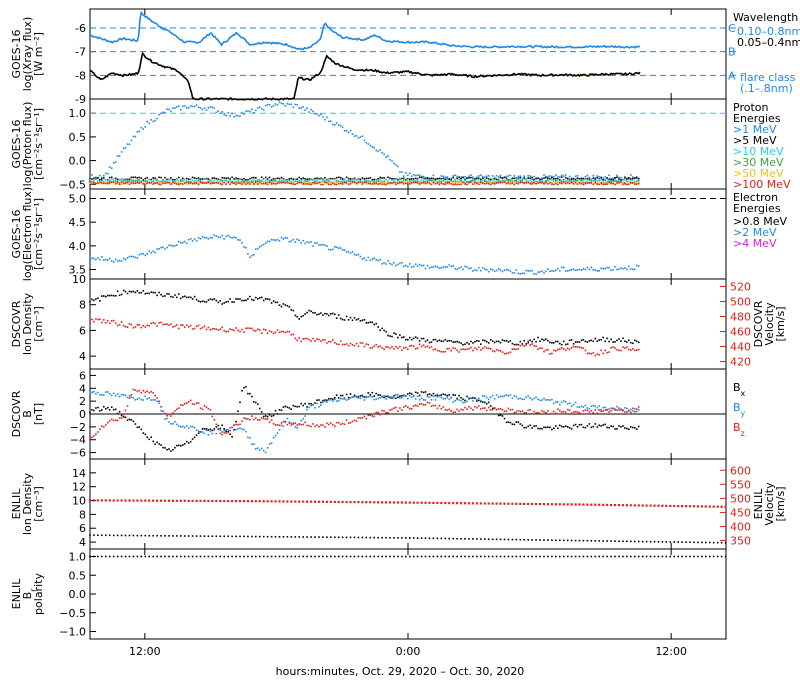  Describe the element at coordinates (769, 323) in the screenshot. I see `right-axis-title: DSCOVRVelocity[km/s]` at that location.